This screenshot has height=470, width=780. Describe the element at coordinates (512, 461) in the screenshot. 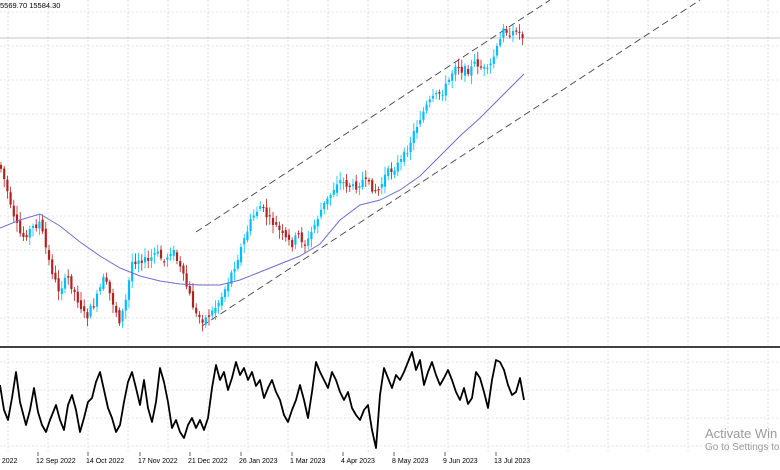

I see `date-tick-label: 13 Jul 2023` at that location.